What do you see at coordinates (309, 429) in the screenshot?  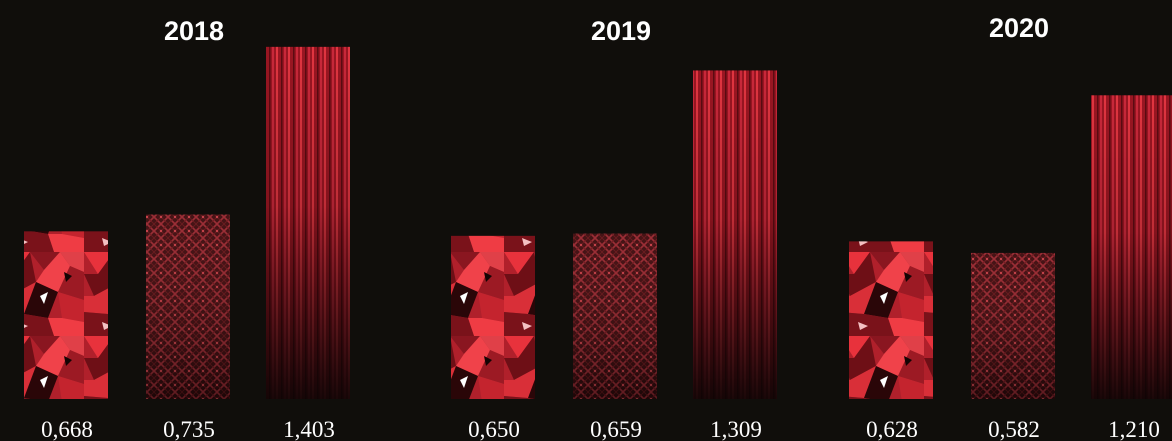 I see `bar-value-label: 1,403` at bounding box center [309, 429].